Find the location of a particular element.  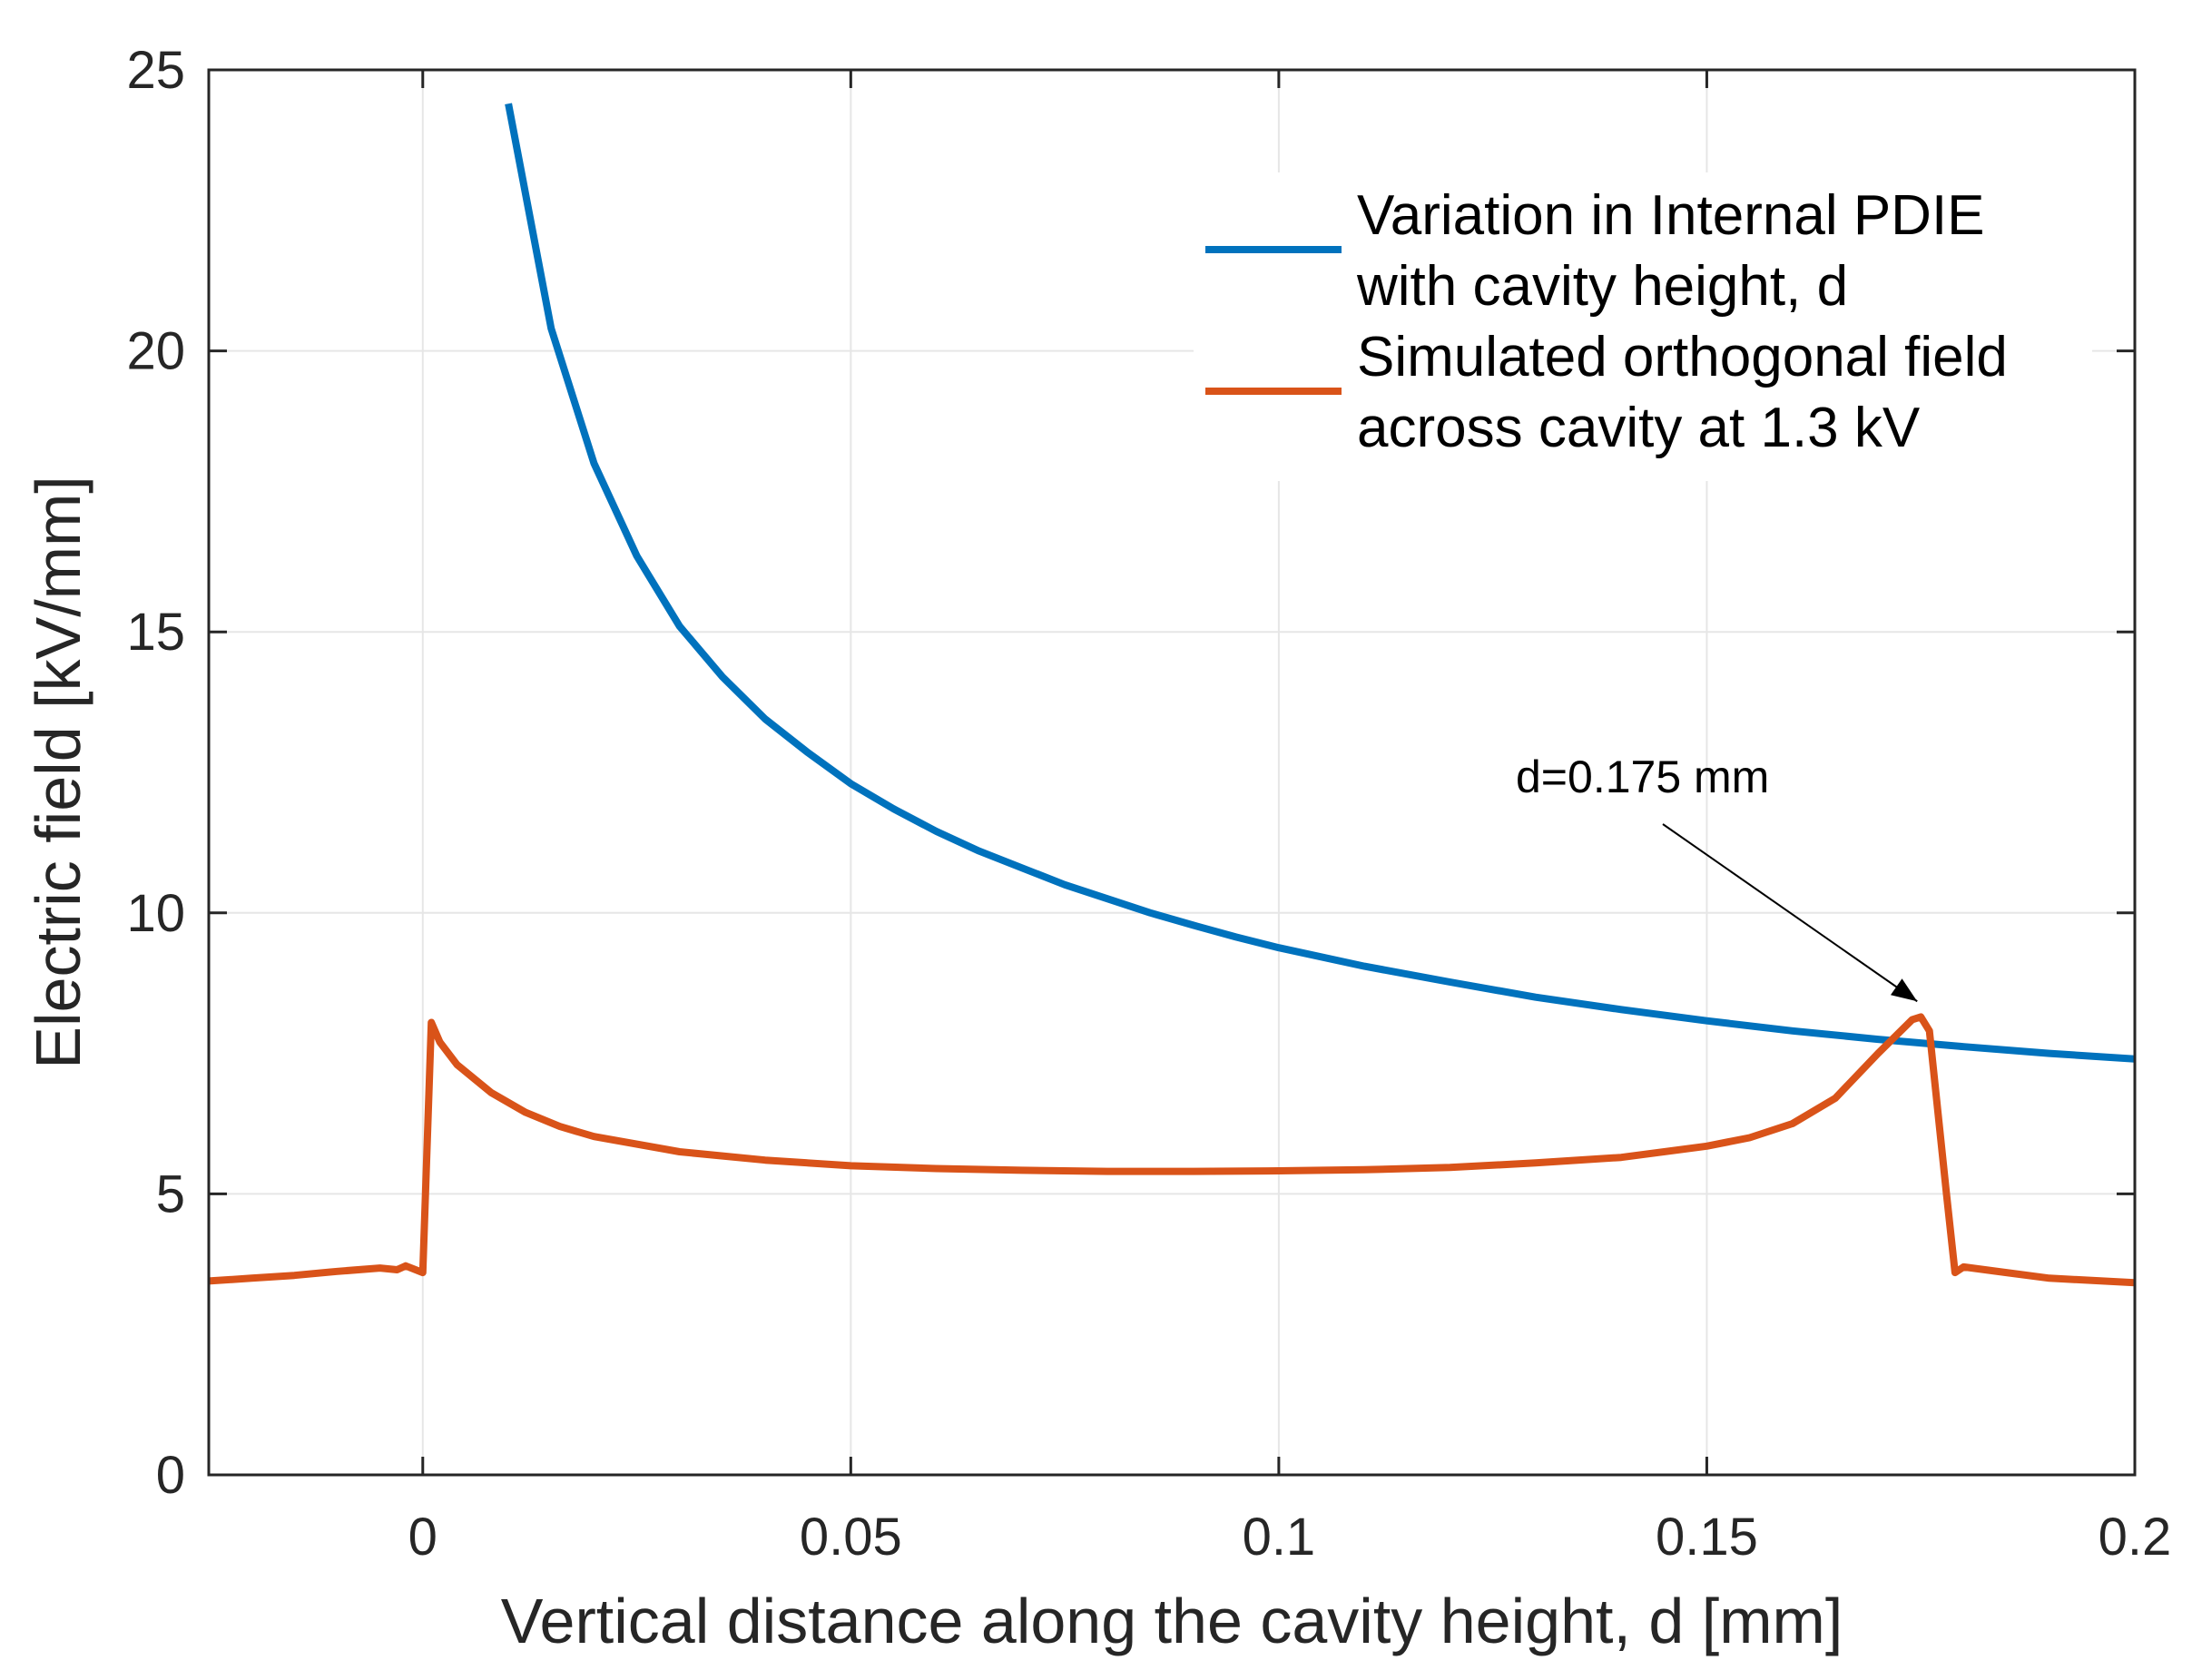

legend-label-simulated-line1: Simulated orthogonal field is located at coordinates (1682, 357).